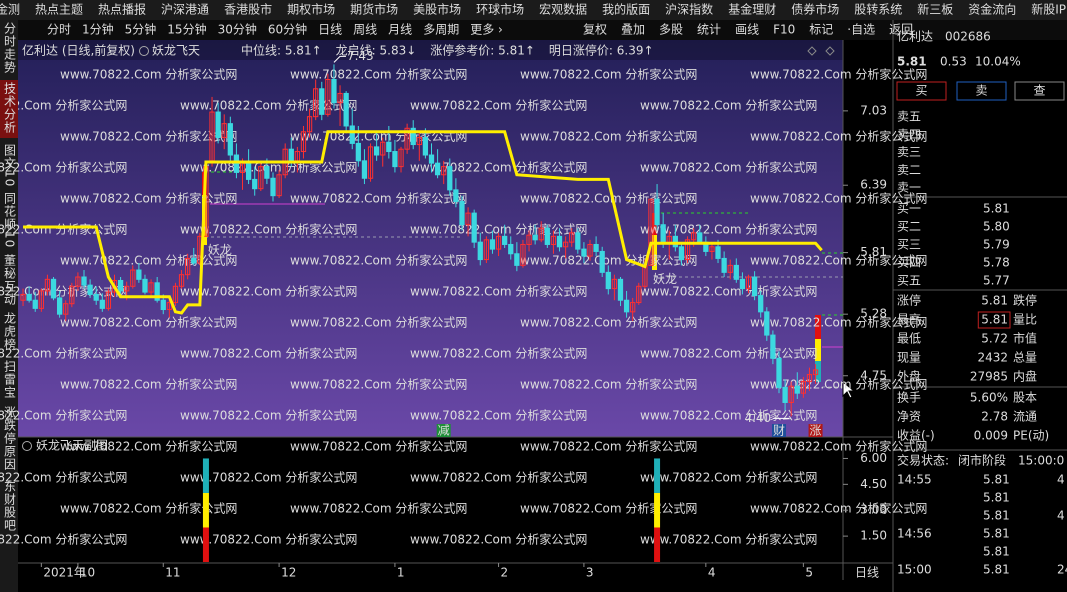  Describe the element at coordinates (916, 436) in the screenshot. I see `stat-label: 收益(-)` at that location.